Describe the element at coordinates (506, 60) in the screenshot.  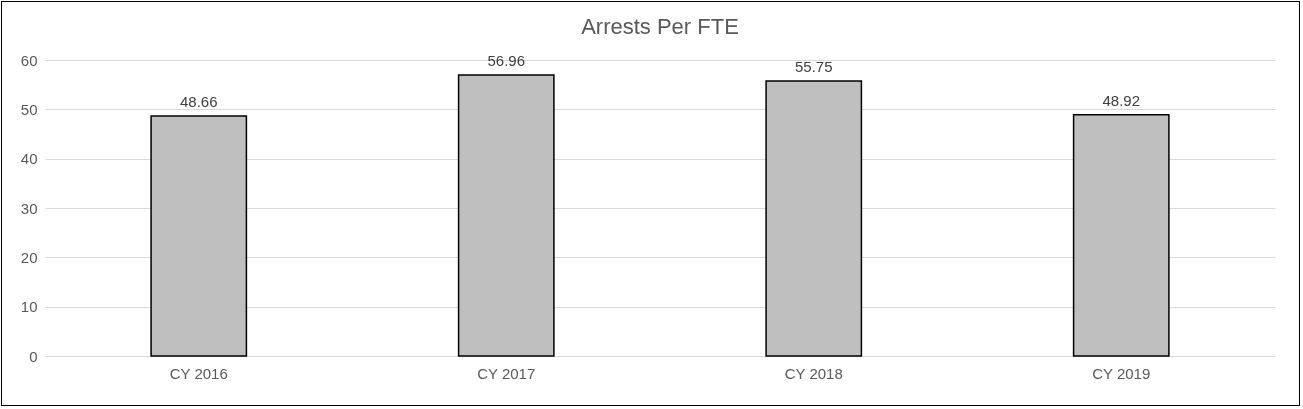
I see `data-label: 56.96` at that location.